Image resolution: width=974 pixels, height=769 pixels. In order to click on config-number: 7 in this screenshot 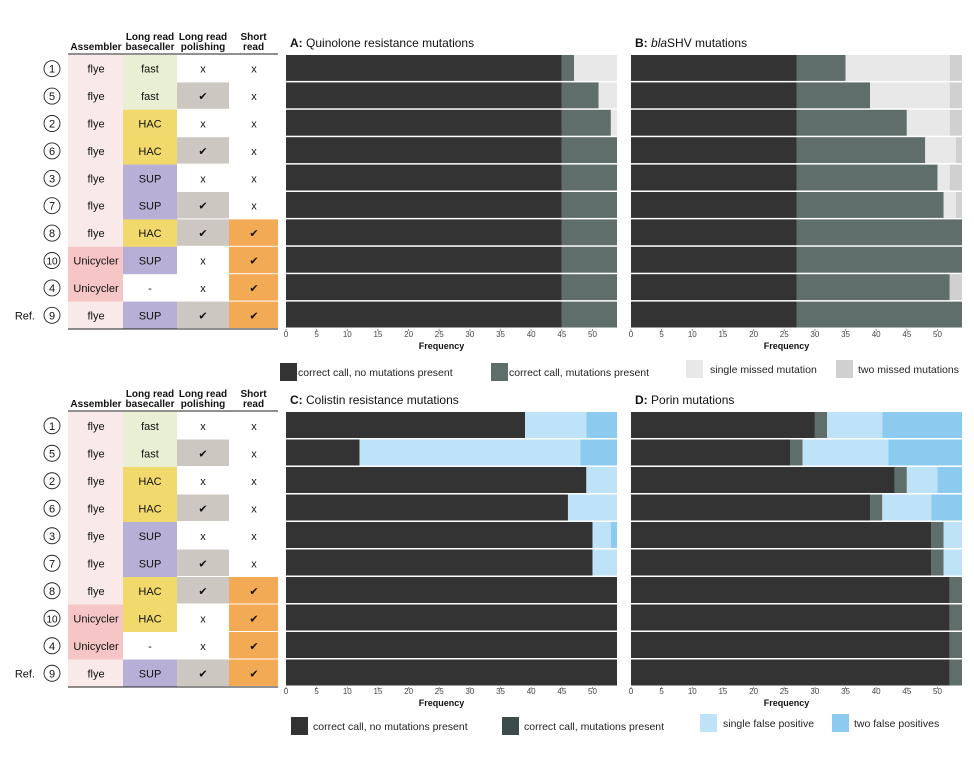, I will do `click(52, 564)`.